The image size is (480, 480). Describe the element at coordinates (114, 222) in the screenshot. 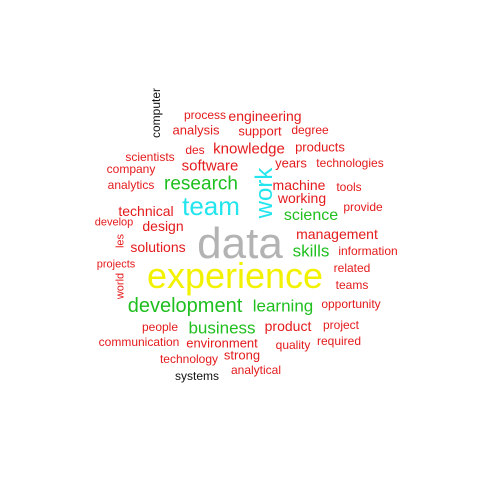

I see `word-develop: develop` at that location.